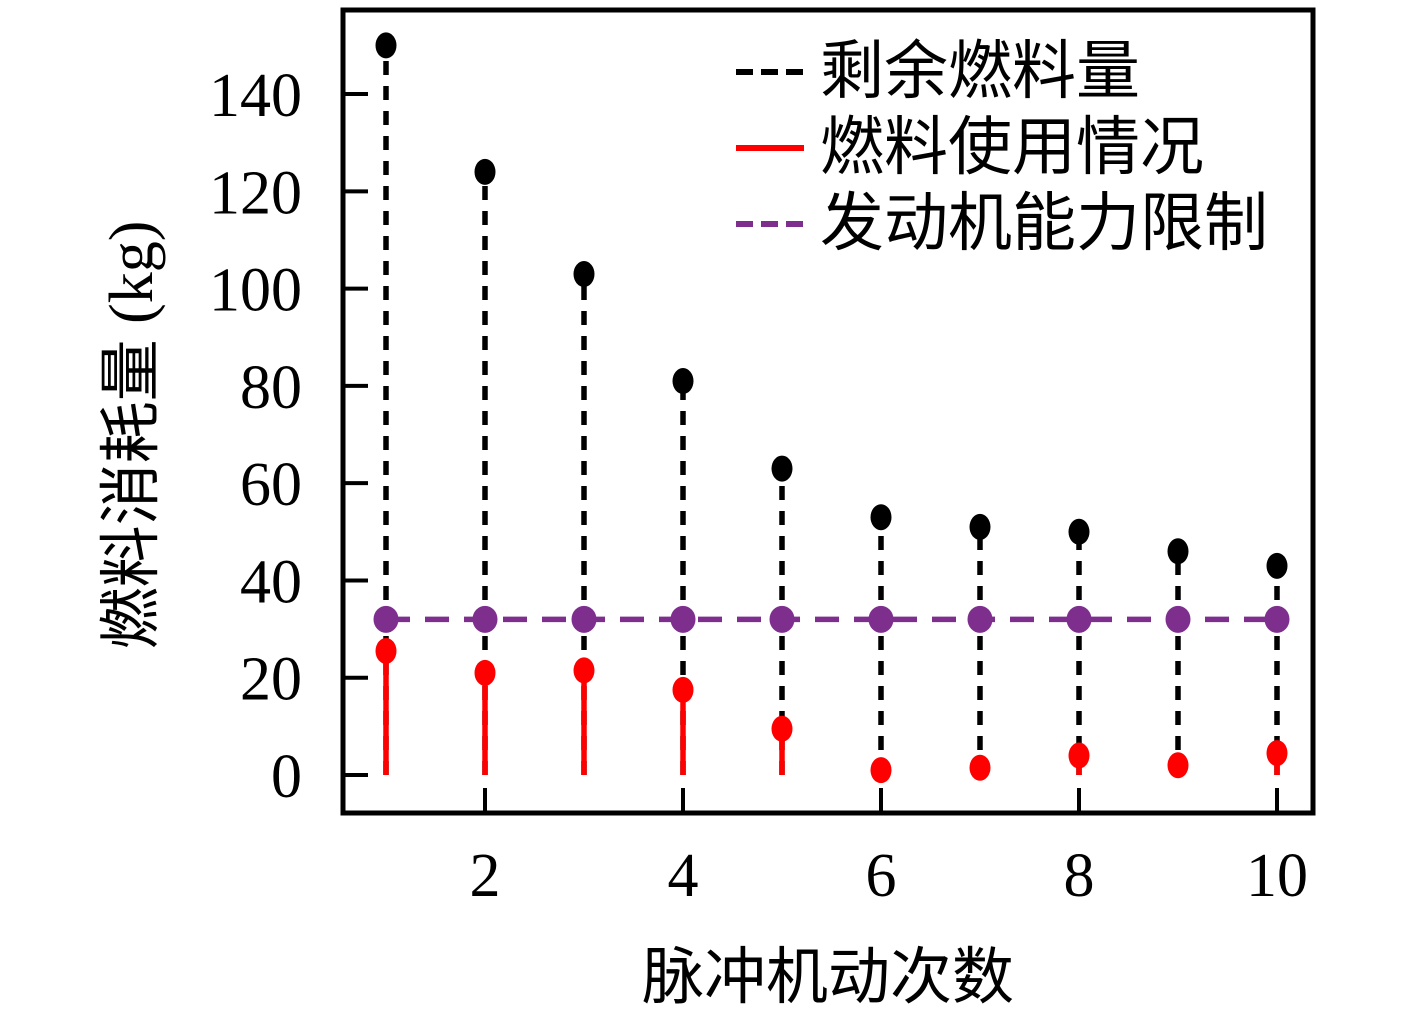  I want to click on x-tick-label: 4, so click(683, 876).